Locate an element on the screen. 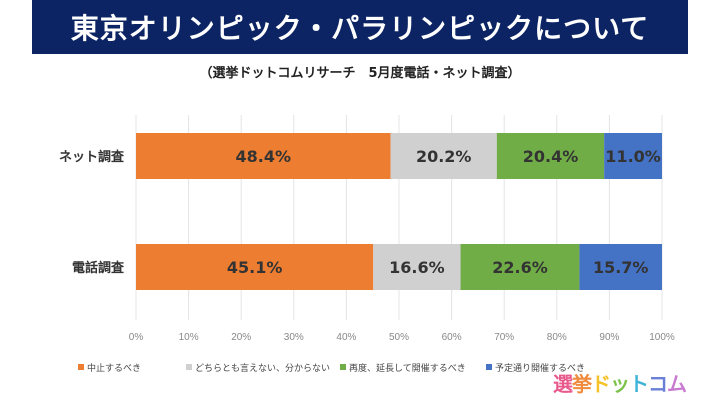 This screenshot has height=405, width=720. chart-title: 東京オリンピック・パラリンピックについて is located at coordinates (360, 28).